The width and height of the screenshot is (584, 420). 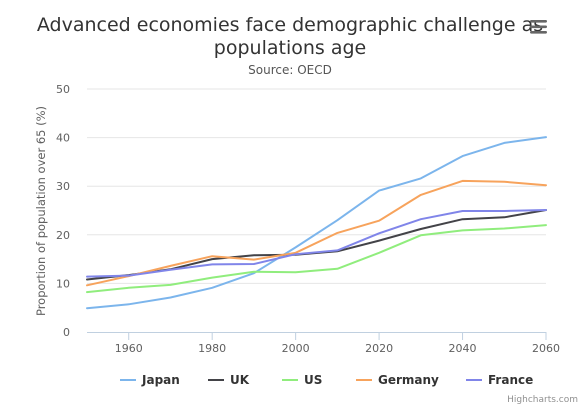 I want to click on y-tick-label: 40, so click(x=63, y=138).